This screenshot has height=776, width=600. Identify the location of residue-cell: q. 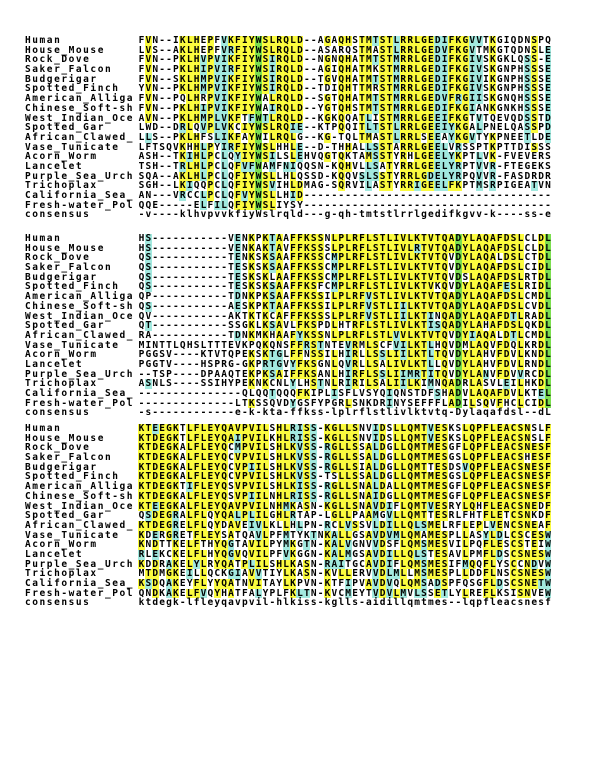
(486, 413).